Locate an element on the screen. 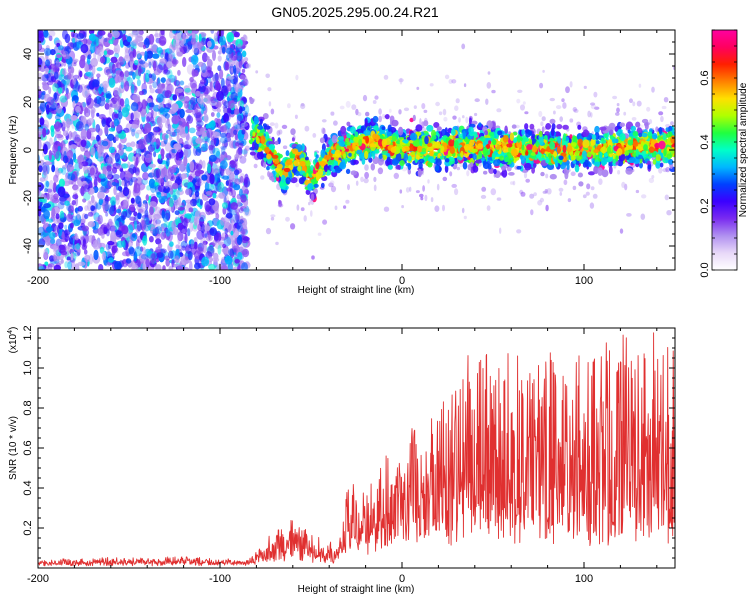 Image resolution: width=750 pixels, height=600 pixels. heatmap-cell-1979 is located at coordinates (98, 114).